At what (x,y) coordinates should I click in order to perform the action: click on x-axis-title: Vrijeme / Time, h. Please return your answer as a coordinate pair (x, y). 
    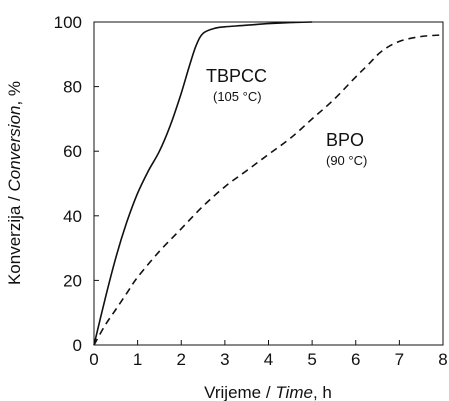
    Looking at the image, I should click on (268, 392).